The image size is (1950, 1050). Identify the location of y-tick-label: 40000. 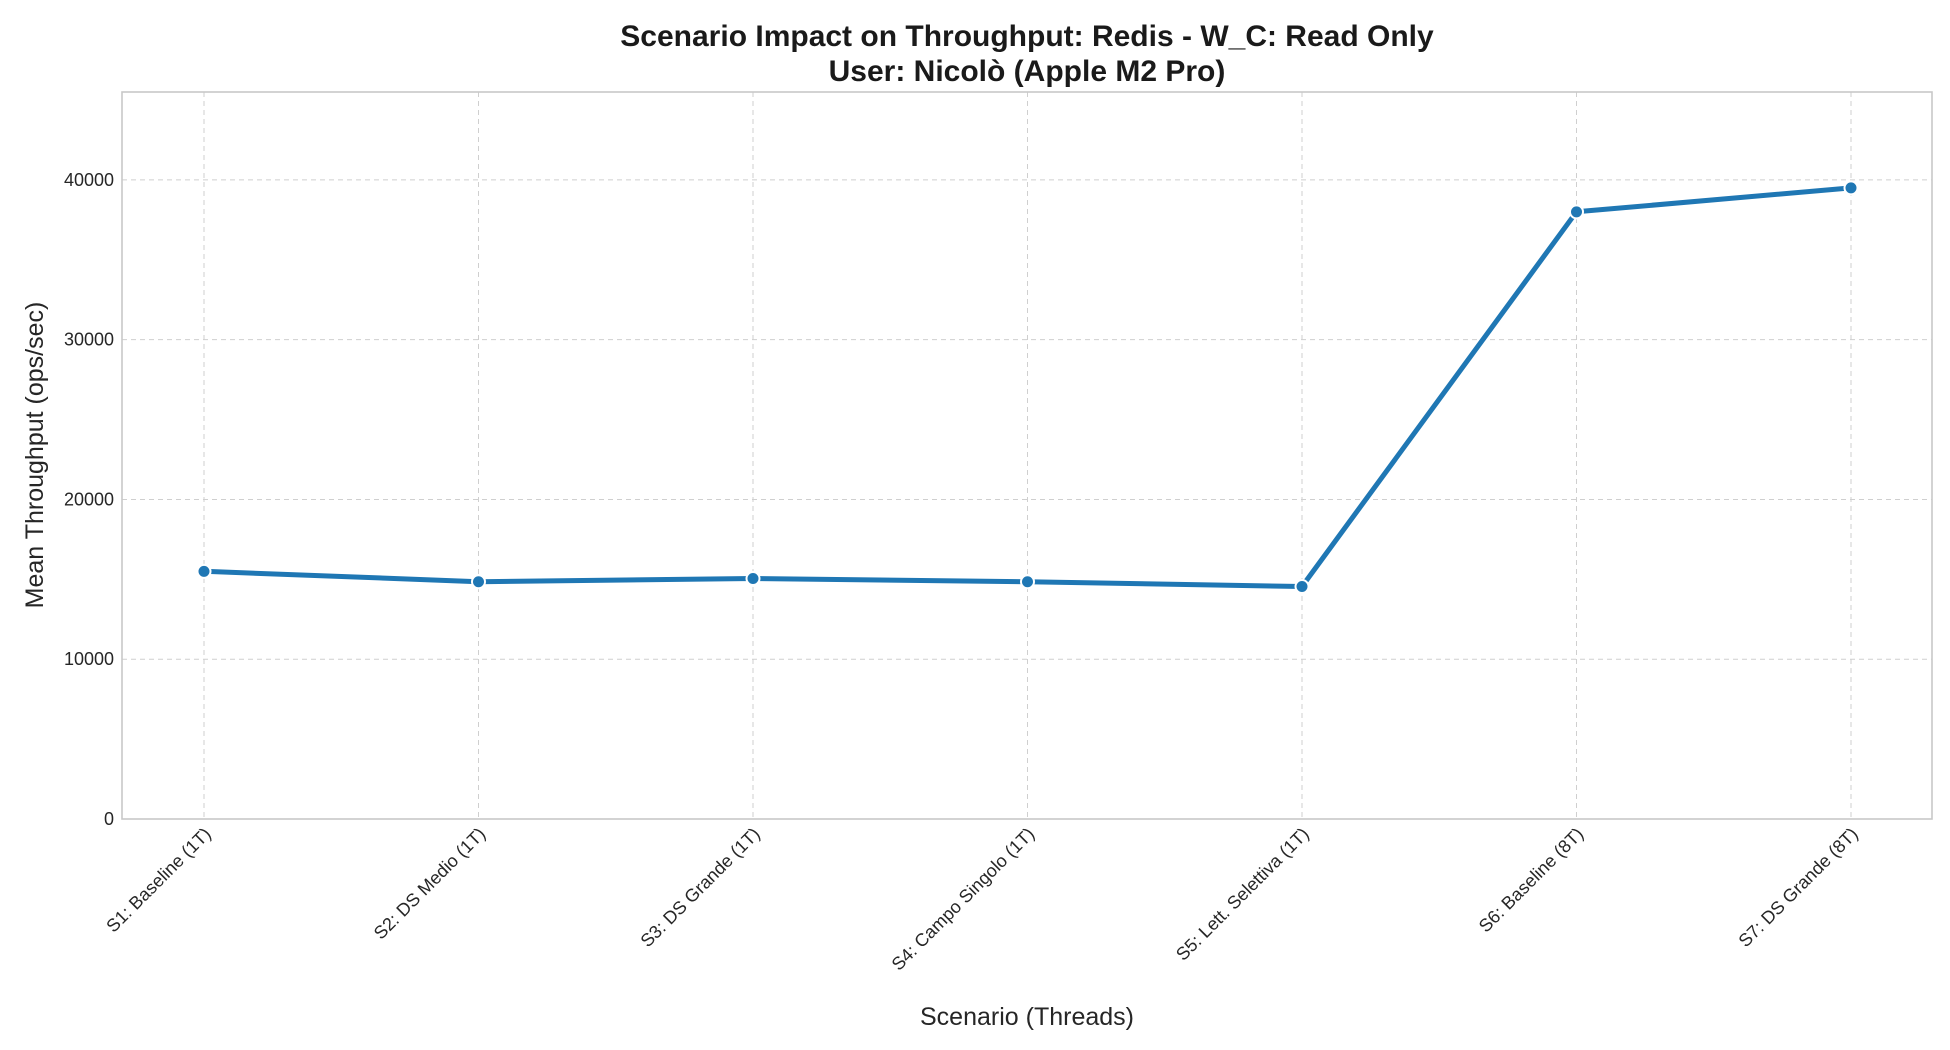
(89, 180).